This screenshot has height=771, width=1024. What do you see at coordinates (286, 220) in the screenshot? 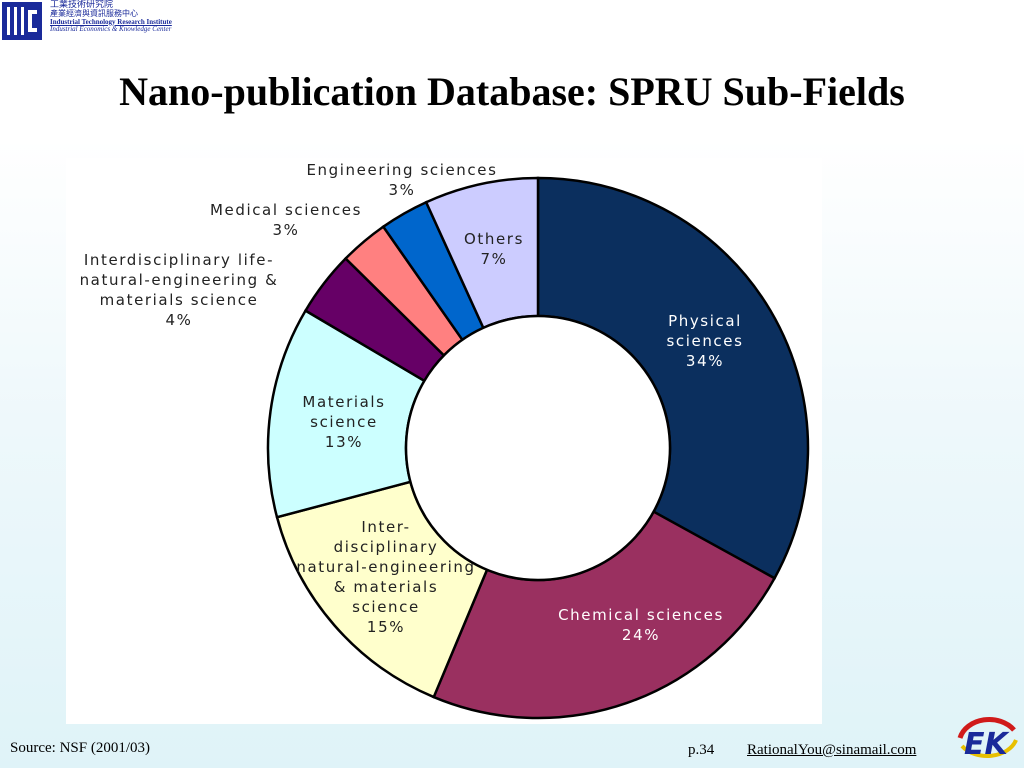
I see `slice-label-5: Medical sciences 3%` at bounding box center [286, 220].